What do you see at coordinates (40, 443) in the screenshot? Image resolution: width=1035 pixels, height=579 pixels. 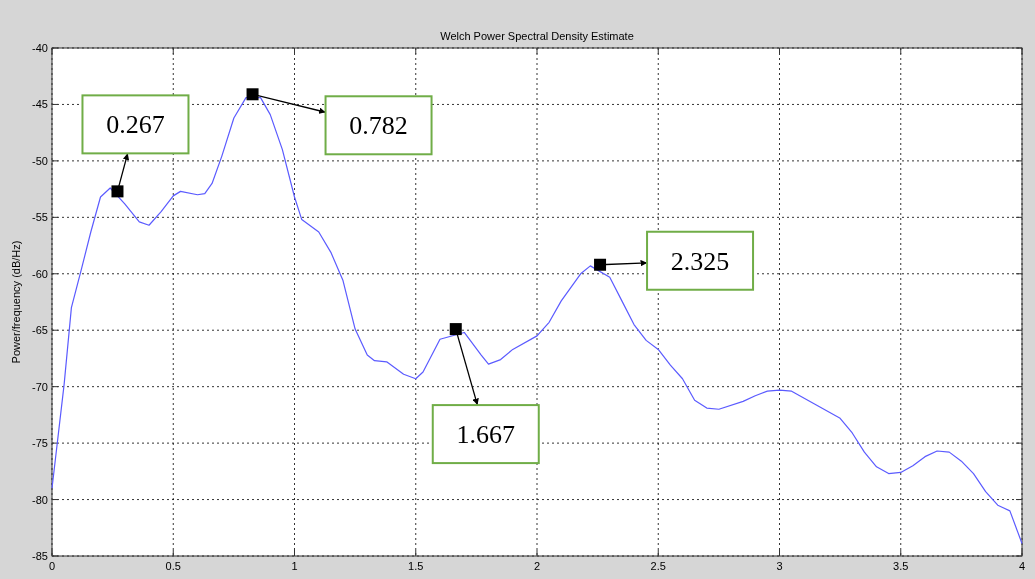 I see `y-tick-label: -75` at bounding box center [40, 443].